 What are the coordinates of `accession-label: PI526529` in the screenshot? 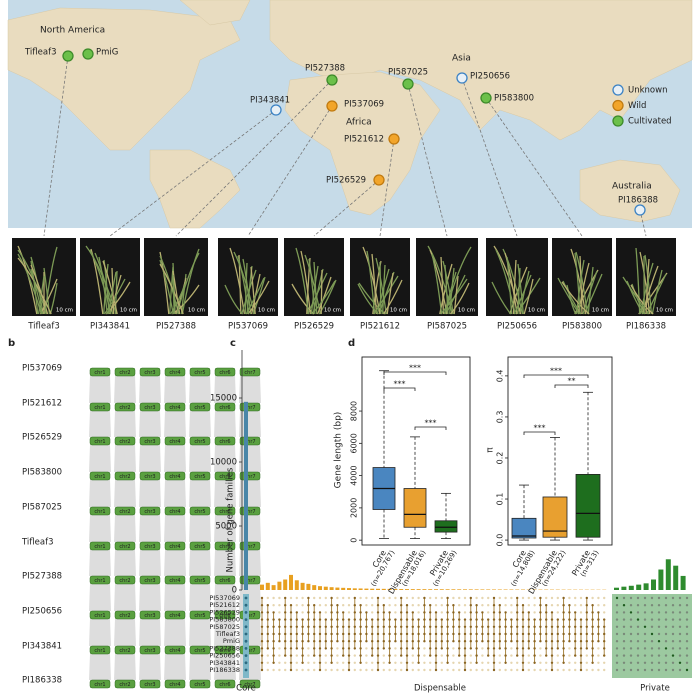 It's located at (42, 438).